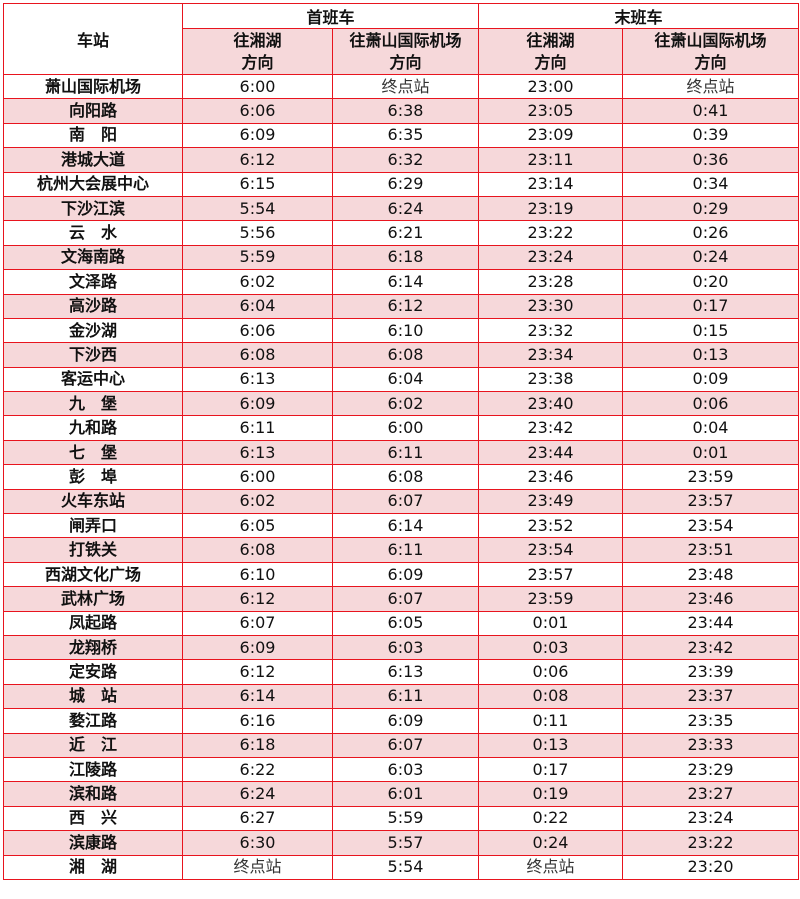 The height and width of the screenshot is (899, 800). What do you see at coordinates (257, 306) in the screenshot?
I see `first-to-xianghu: 6:04` at bounding box center [257, 306].